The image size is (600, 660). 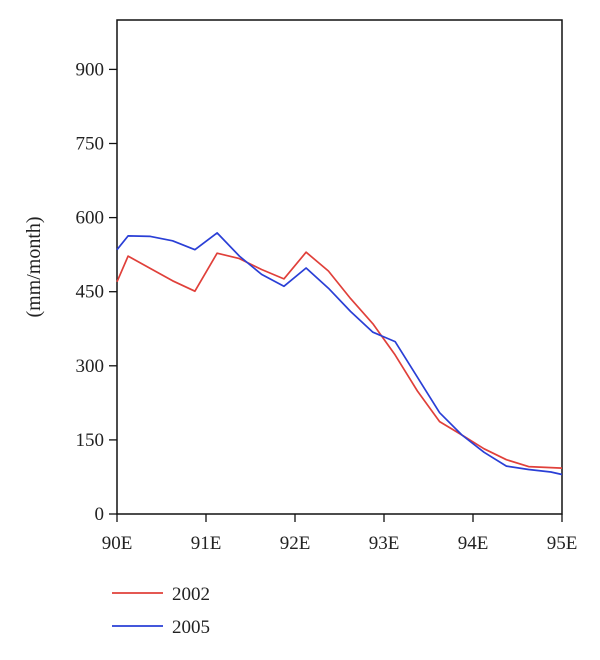 I want to click on x-tick-label: 94E, so click(x=473, y=543).